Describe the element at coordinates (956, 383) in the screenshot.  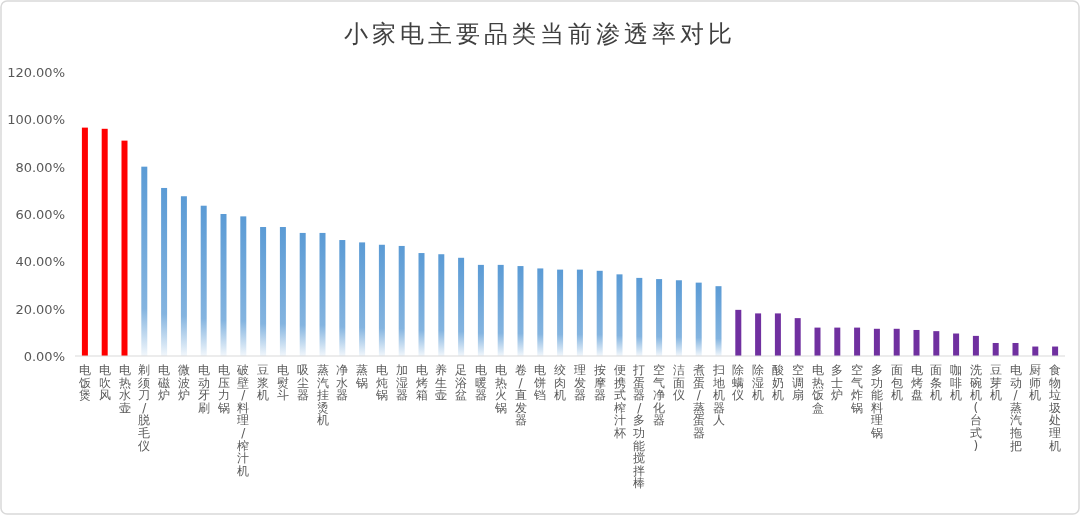
I see `x-tick-label: 咖啡机` at that location.